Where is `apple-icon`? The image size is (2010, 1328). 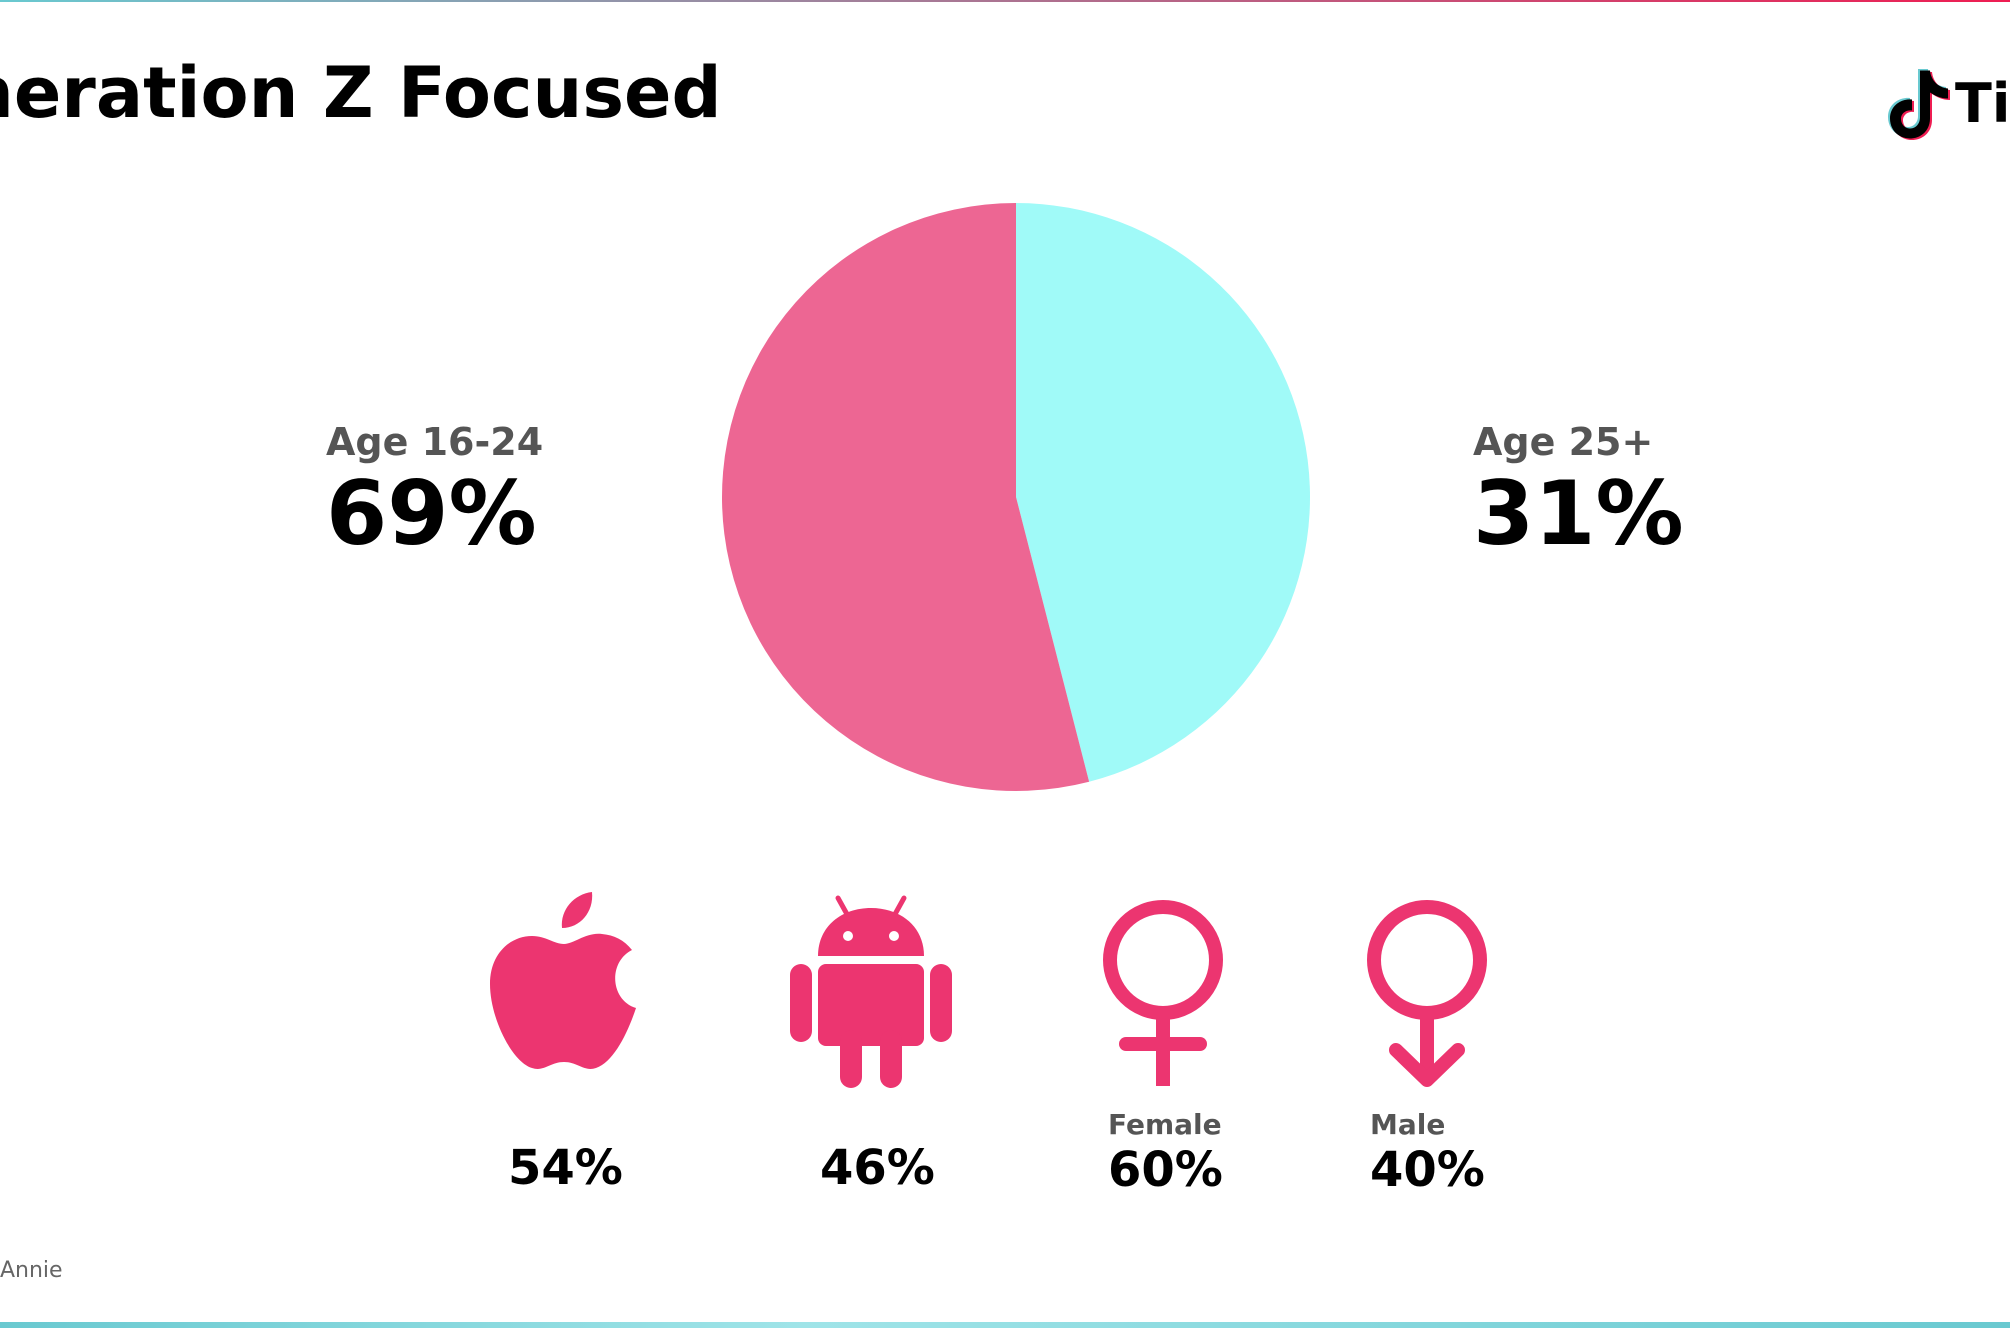
apple-icon is located at coordinates (563, 985).